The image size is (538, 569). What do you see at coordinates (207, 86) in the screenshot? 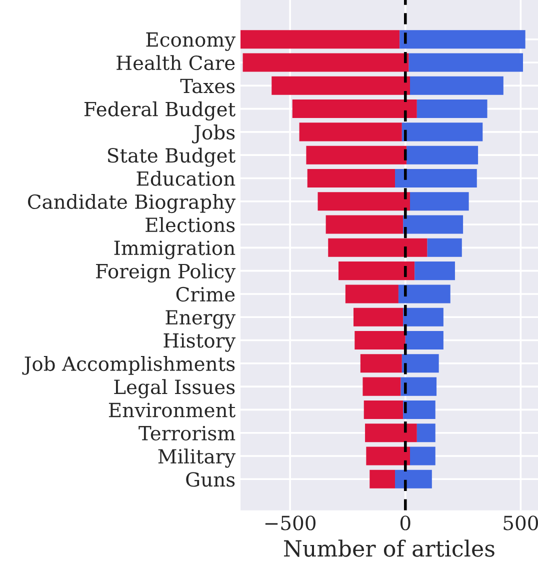
I see `y-tick-label: Taxes` at bounding box center [207, 86].